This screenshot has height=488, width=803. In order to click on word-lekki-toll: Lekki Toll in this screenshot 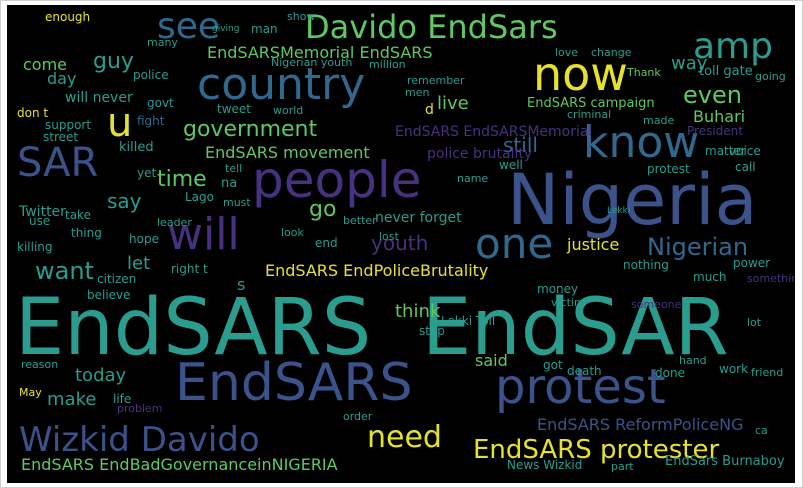, I will do `click(468, 321)`.